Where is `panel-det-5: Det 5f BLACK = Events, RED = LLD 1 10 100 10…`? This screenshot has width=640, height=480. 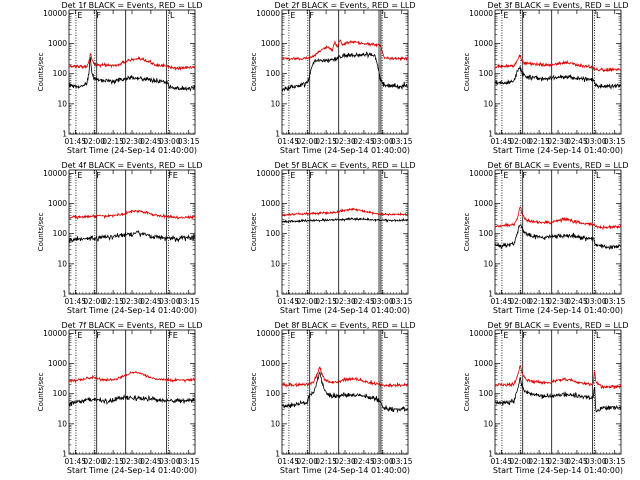 panel-det-5: Det 5f BLACK = Events, RED = LLD 1 10 100 10… is located at coordinates (333, 238).